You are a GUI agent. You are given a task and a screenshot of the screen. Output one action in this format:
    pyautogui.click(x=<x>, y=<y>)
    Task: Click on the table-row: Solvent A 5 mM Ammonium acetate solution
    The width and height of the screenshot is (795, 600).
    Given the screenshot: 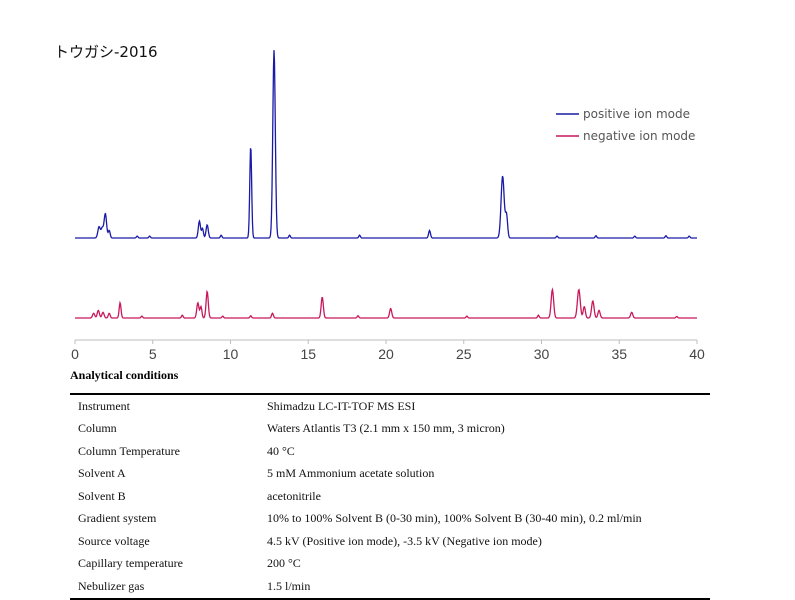 What is the action you would take?
    pyautogui.click(x=390, y=474)
    